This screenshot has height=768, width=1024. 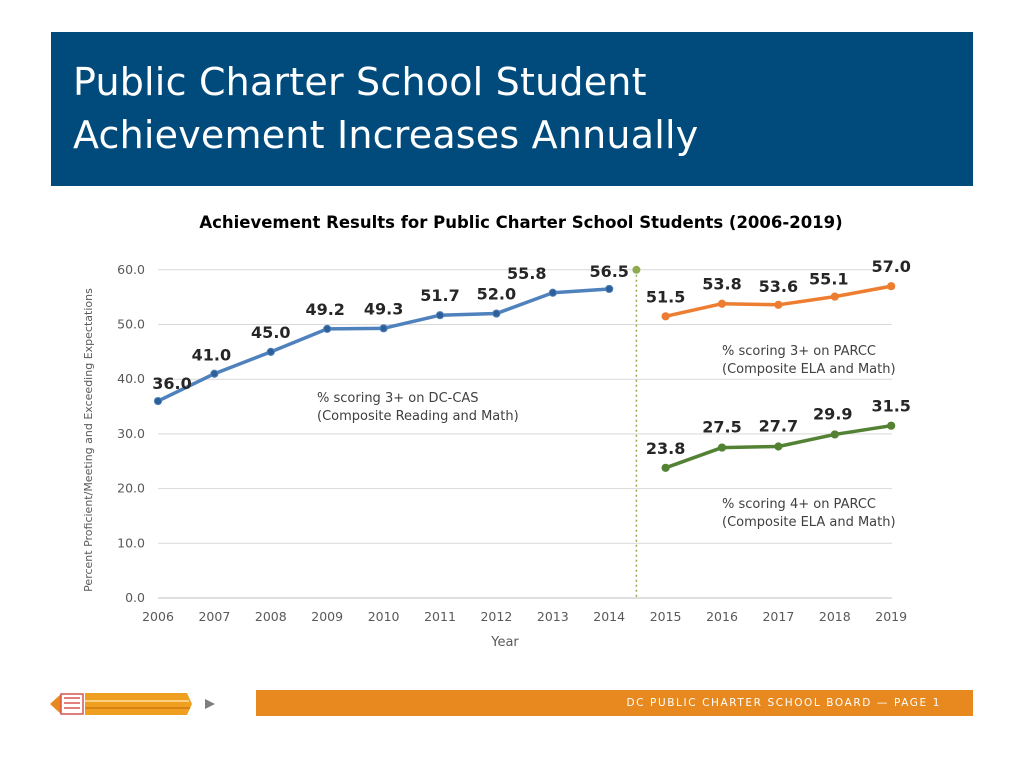 I want to click on data-label: 41.0, so click(x=211, y=355).